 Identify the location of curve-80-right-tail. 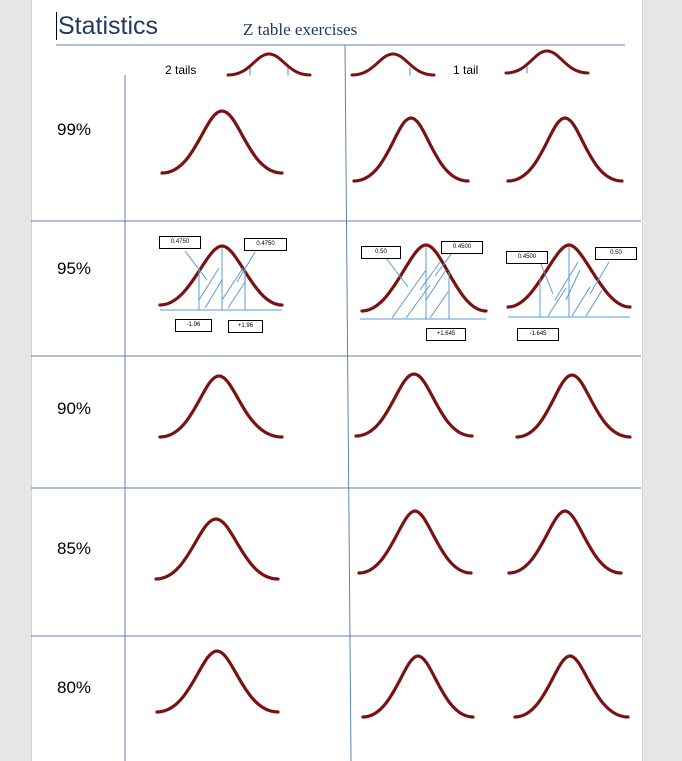
(418, 686).